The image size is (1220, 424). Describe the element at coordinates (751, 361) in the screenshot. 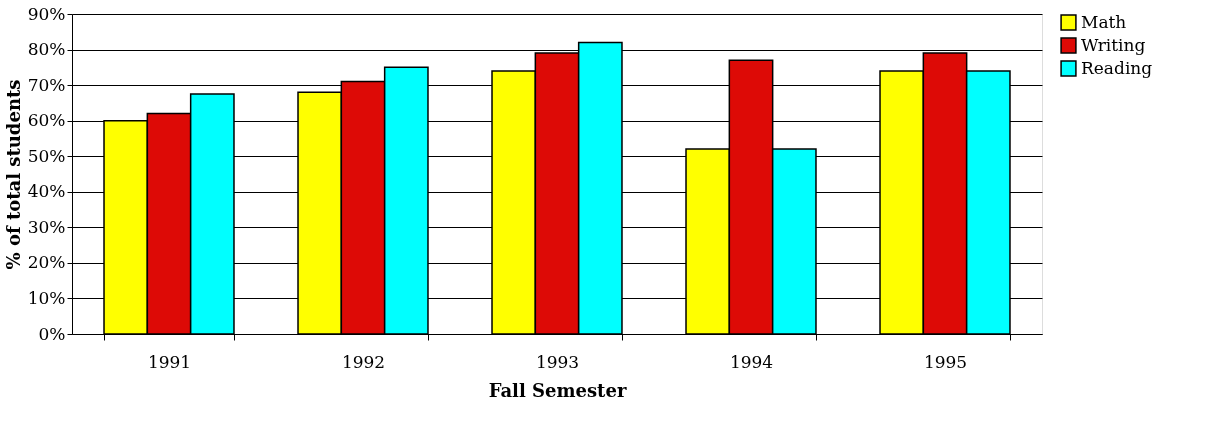

I see `x-tick-label: 1994` at that location.